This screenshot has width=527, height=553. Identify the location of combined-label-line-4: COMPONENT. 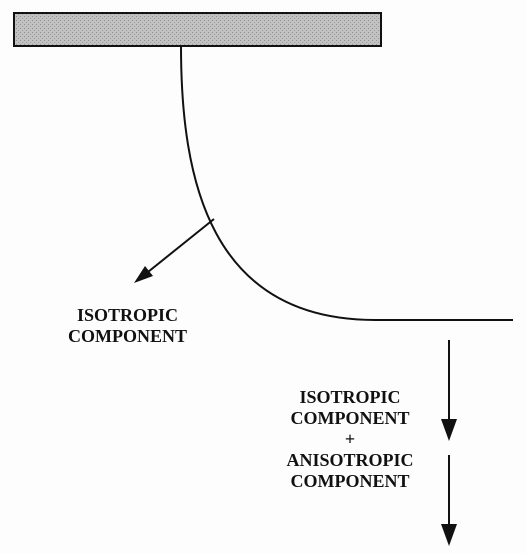
(350, 481).